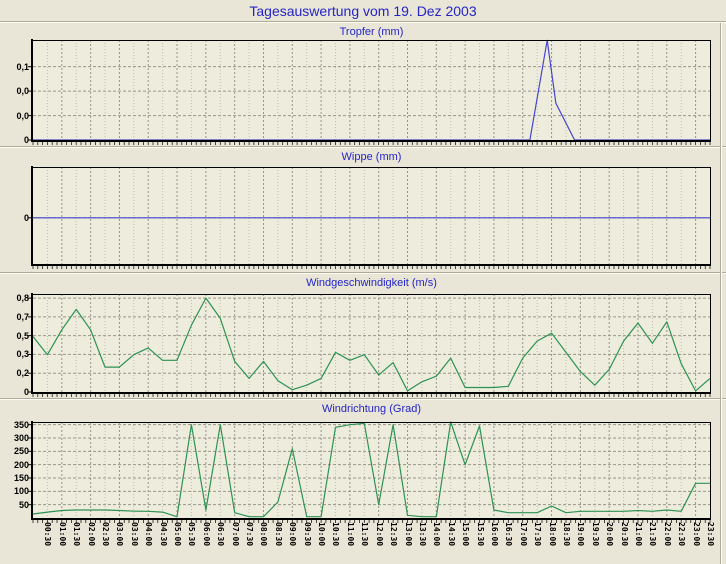 The width and height of the screenshot is (726, 564). Describe the element at coordinates (466, 534) in the screenshot. I see `x-axis-label: 15:00` at that location.